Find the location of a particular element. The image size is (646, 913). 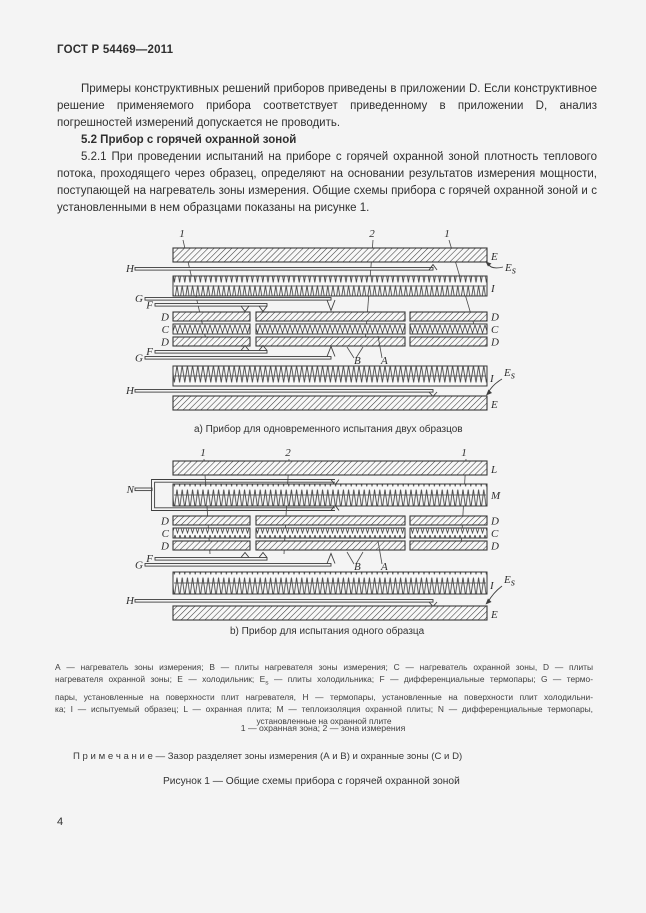

guard-insulation-M: M is located at coordinates (336, 495).